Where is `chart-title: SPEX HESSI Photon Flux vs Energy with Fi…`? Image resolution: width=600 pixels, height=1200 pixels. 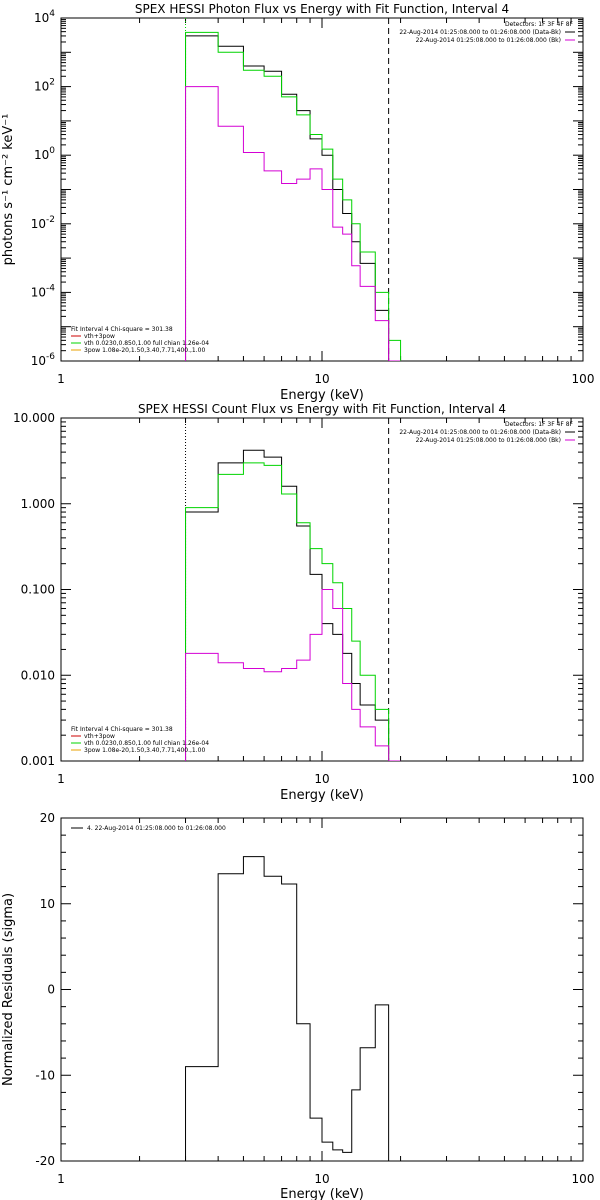
chart-title: SPEX HESSI Photon Flux vs Energy with Fi… is located at coordinates (322, 9).